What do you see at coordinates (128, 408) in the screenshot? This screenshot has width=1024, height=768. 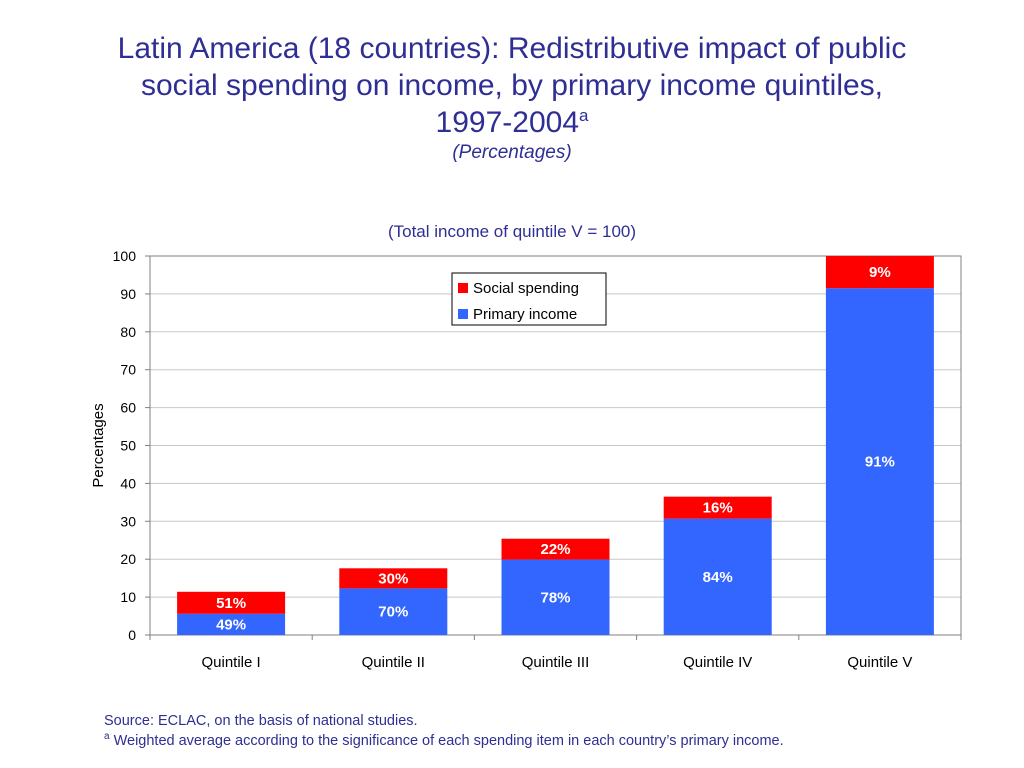 I see `y-tick-label: 60` at bounding box center [128, 408].